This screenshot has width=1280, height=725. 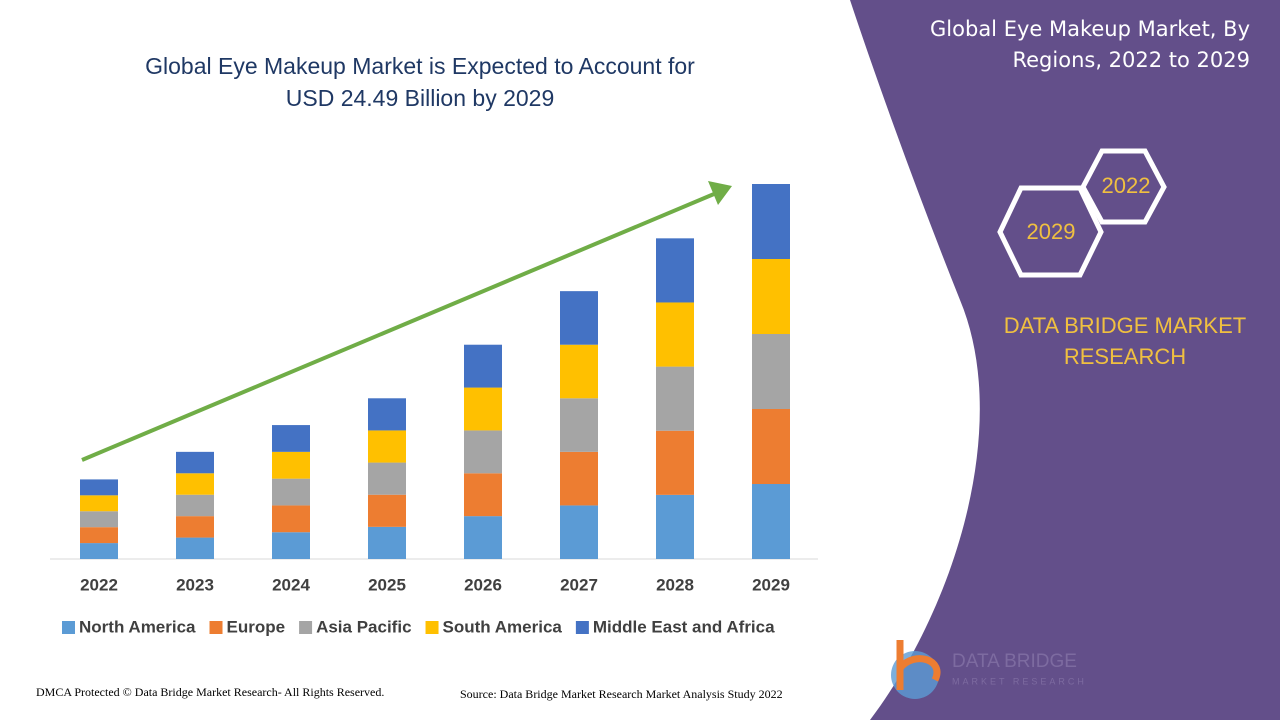 I want to click on logo-name: DATA BRIDGE, so click(x=1014, y=661).